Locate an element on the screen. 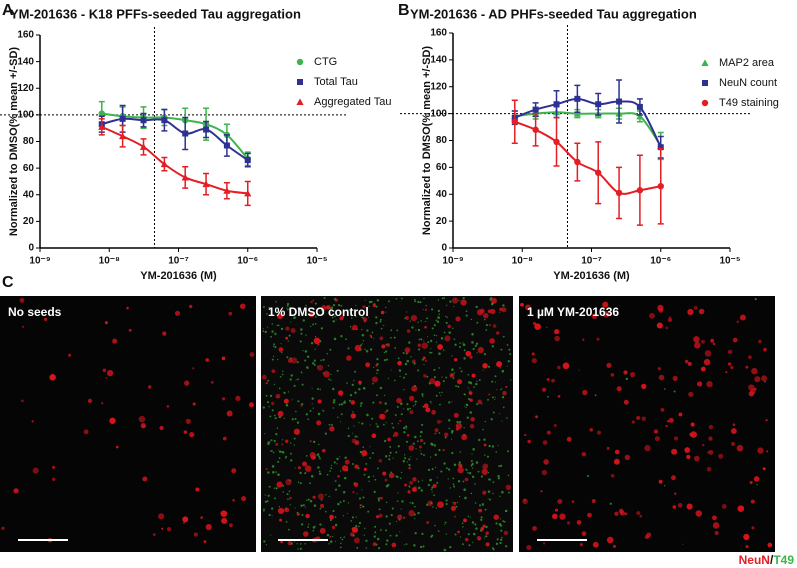  legend-label: Total Tau is located at coordinates (336, 82).